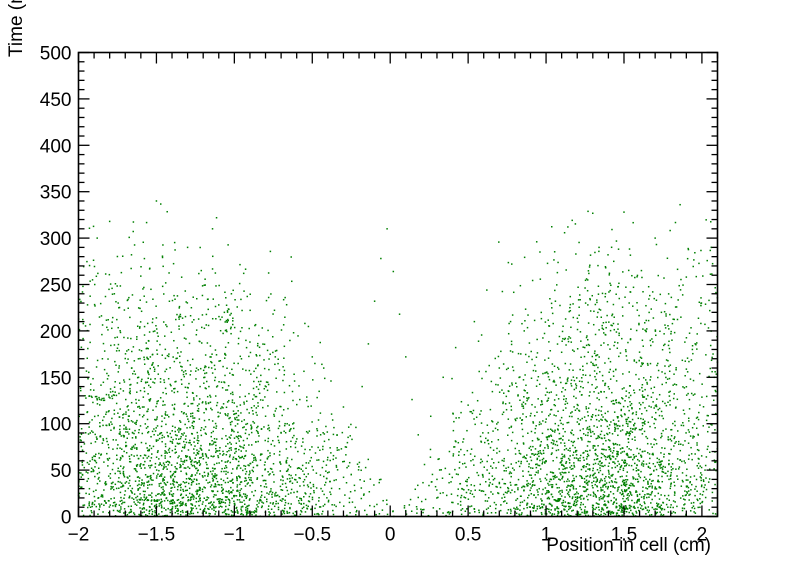 The height and width of the screenshot is (572, 796). What do you see at coordinates (390, 535) in the screenshot?
I see `x-tick-label: 0` at bounding box center [390, 535].